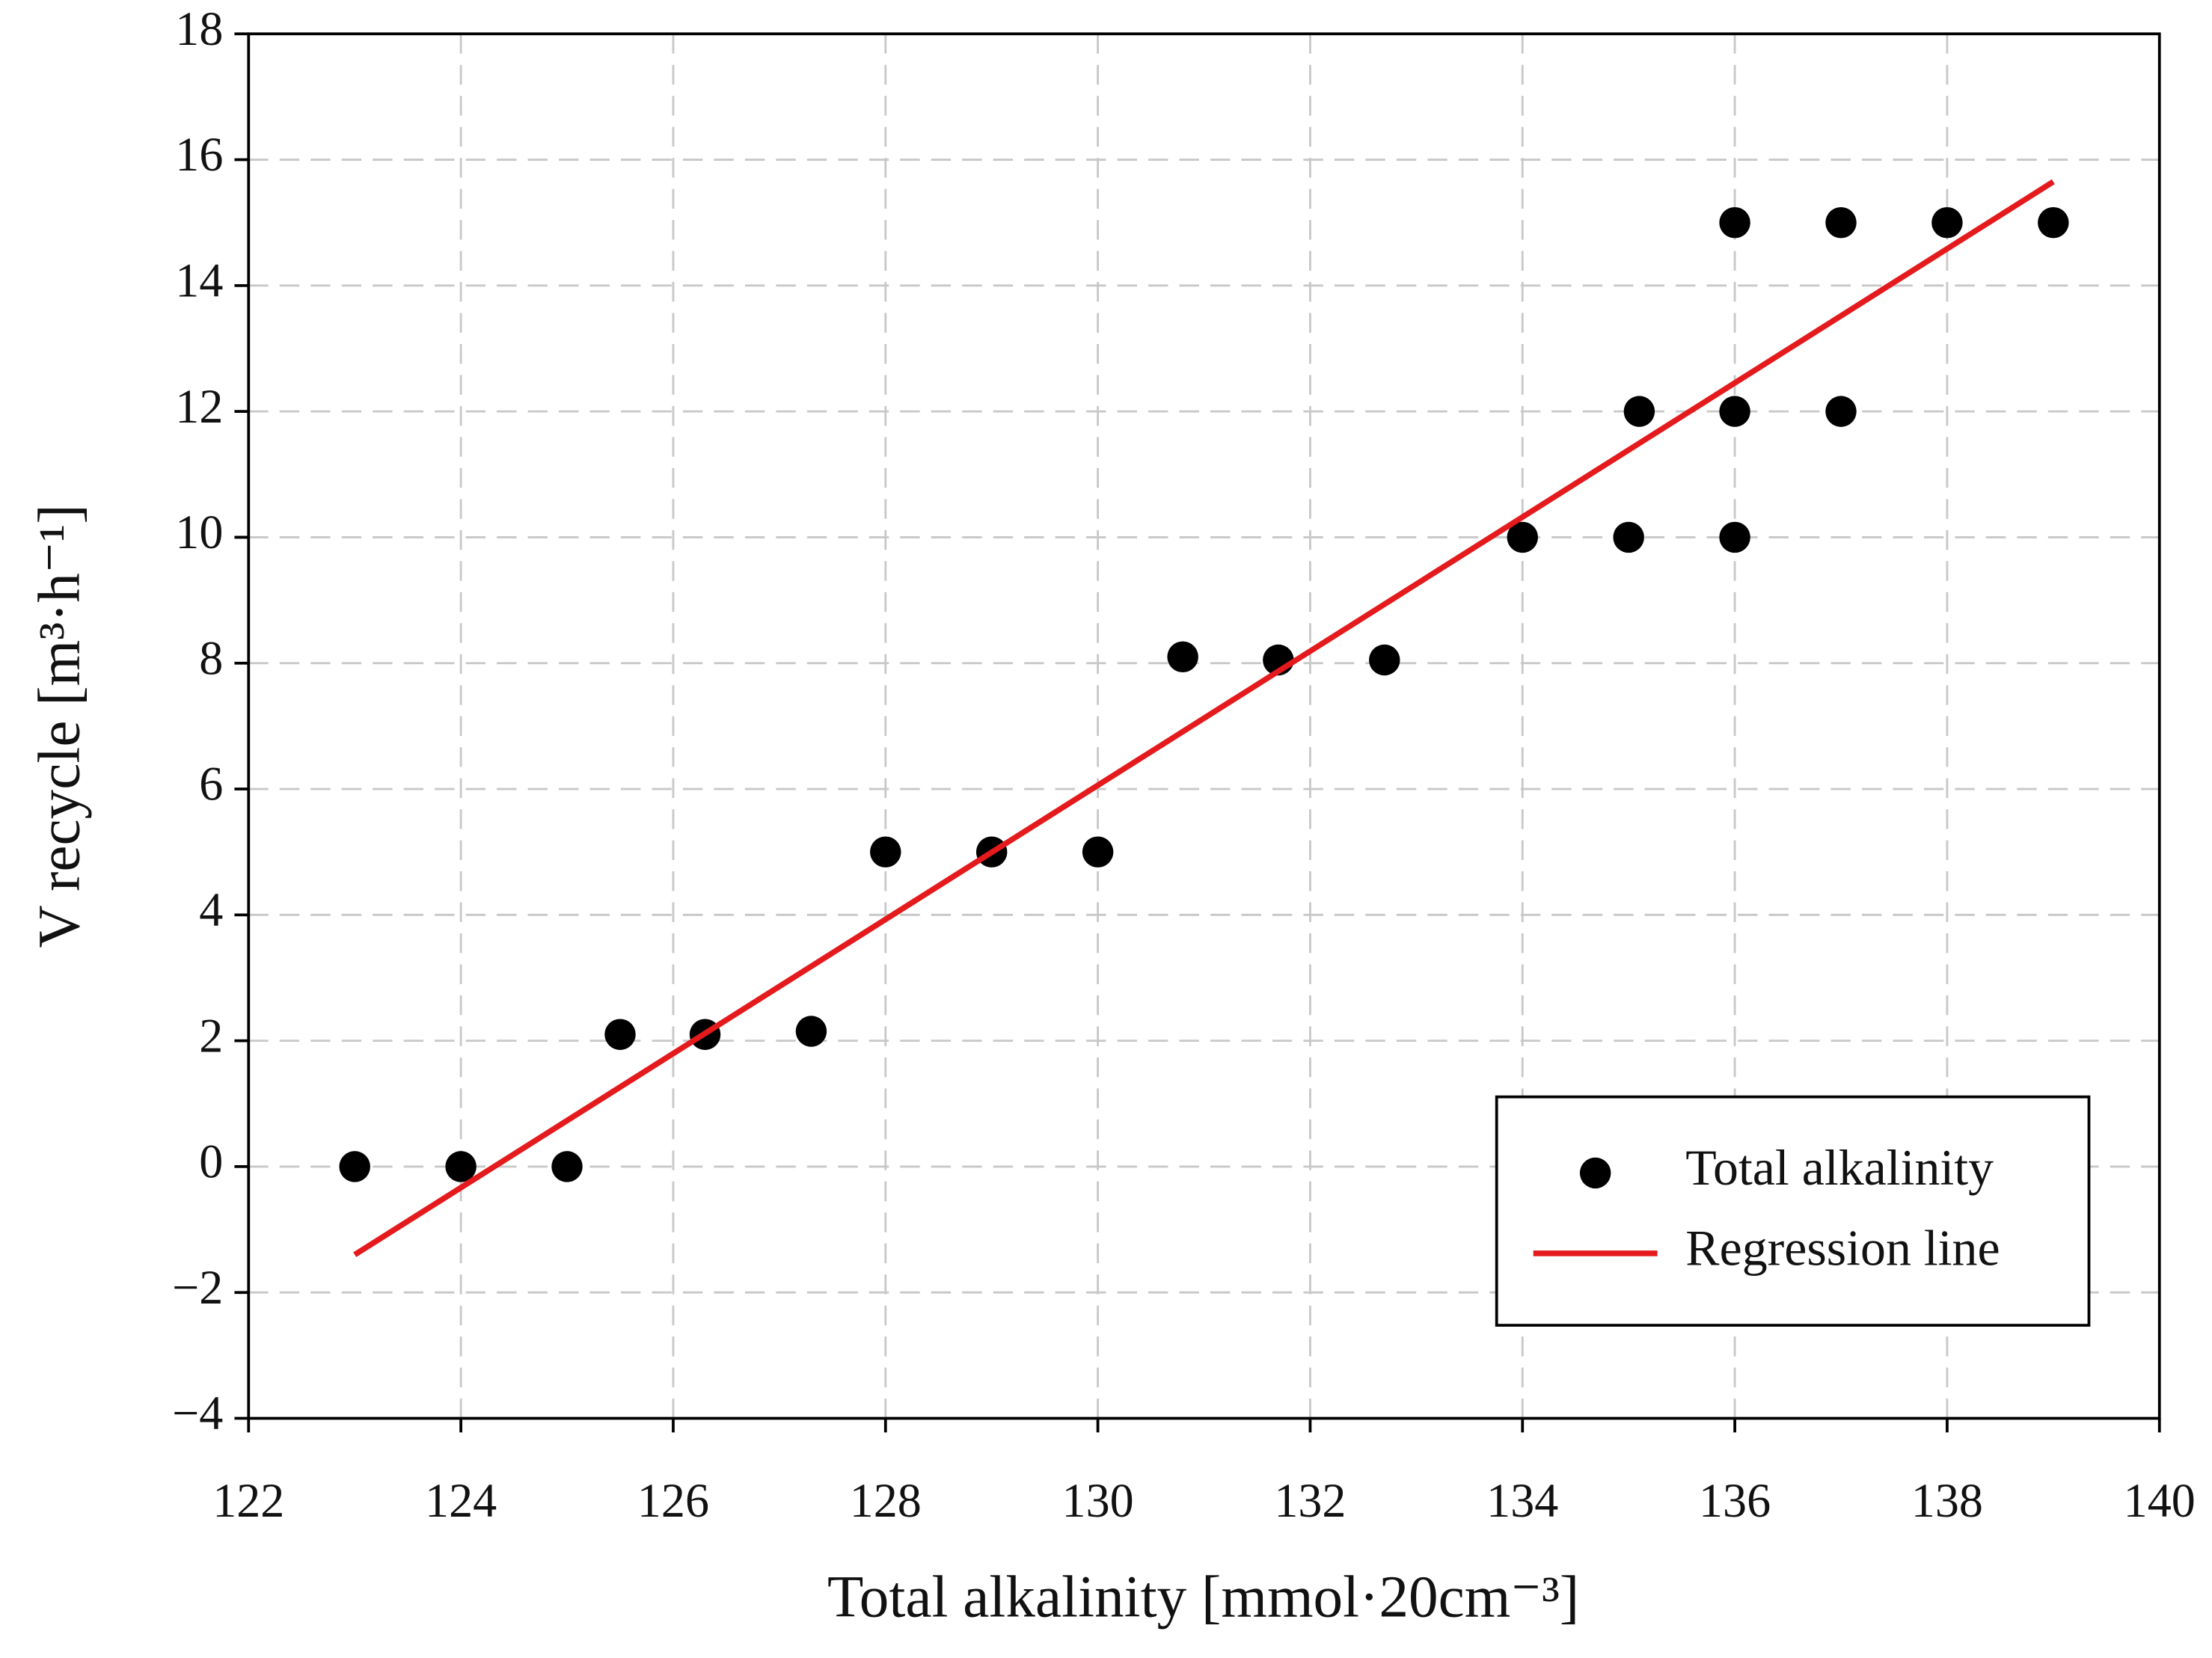  What do you see at coordinates (211, 1161) in the screenshot?
I see `y-tick-label: 0` at bounding box center [211, 1161].